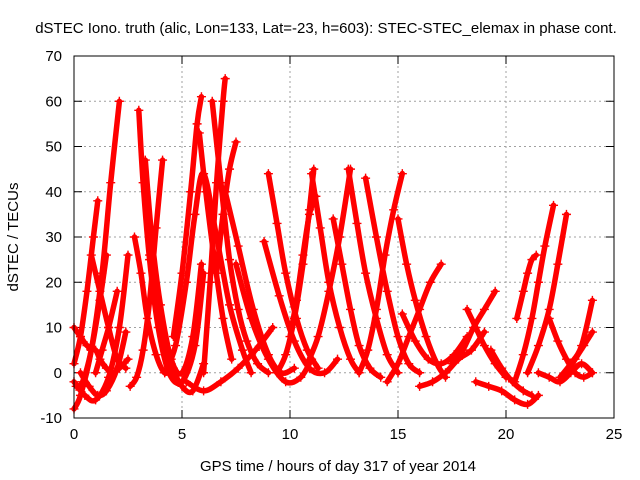 This screenshot has height=480, width=640. I want to click on x-tick-label: 20, so click(506, 434).